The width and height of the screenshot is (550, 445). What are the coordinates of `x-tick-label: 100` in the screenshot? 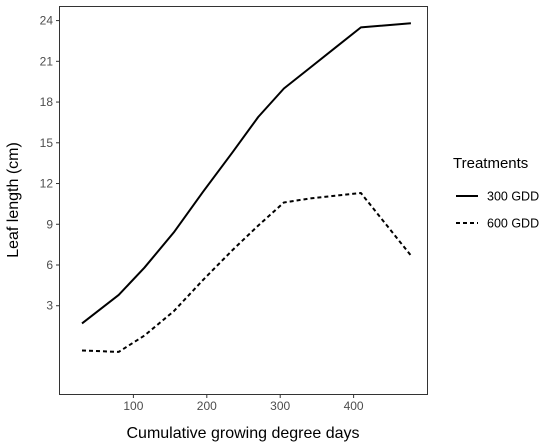 It's located at (133, 406).